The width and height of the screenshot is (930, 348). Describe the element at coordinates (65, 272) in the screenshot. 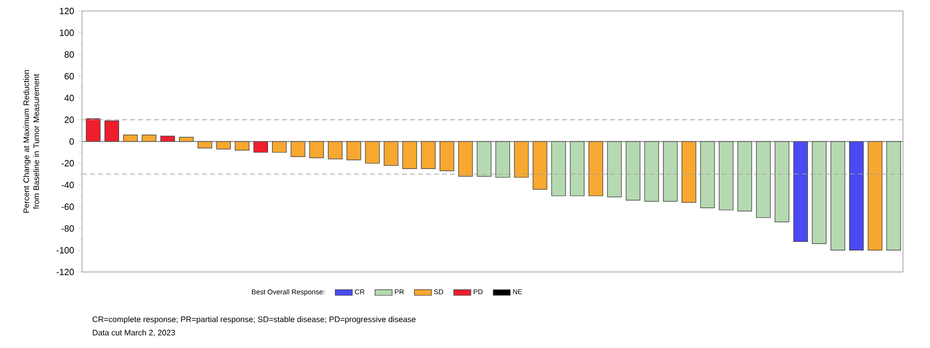

I see `y-tick-label: -120` at that location.